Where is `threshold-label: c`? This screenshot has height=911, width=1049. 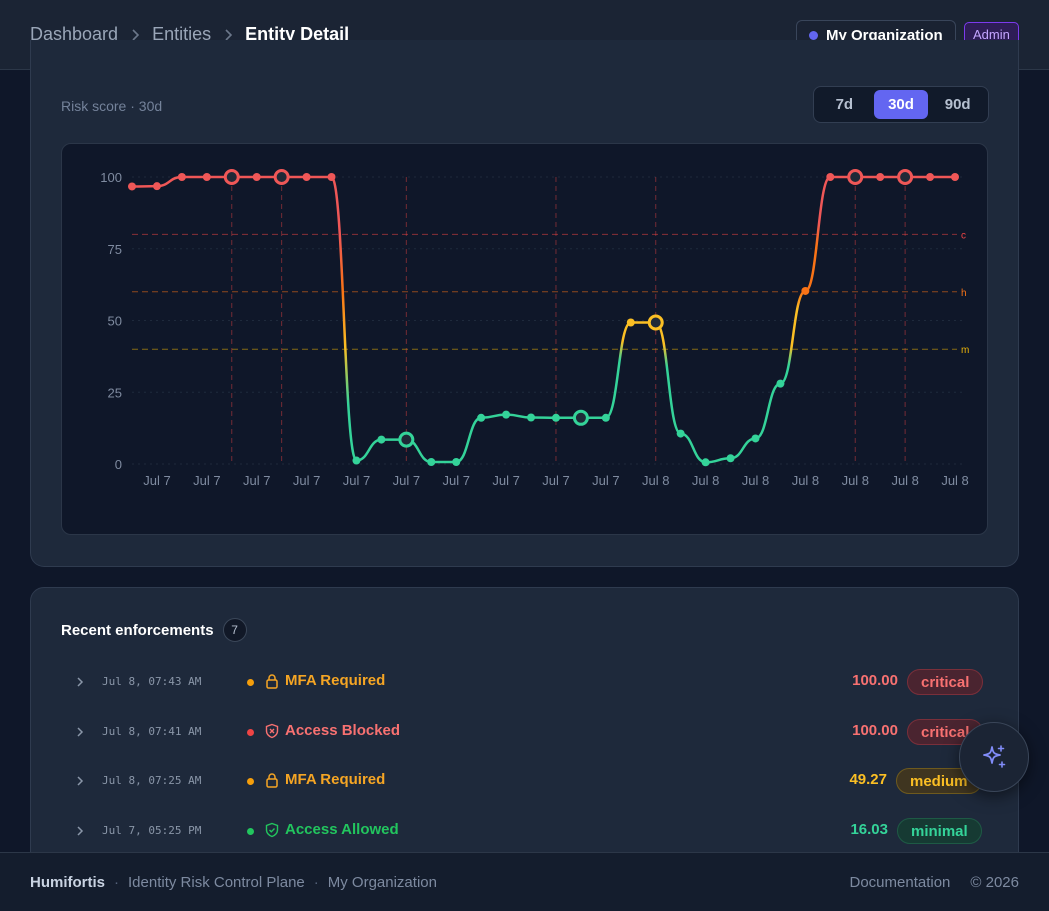
threshold-label: c is located at coordinates (963, 235).